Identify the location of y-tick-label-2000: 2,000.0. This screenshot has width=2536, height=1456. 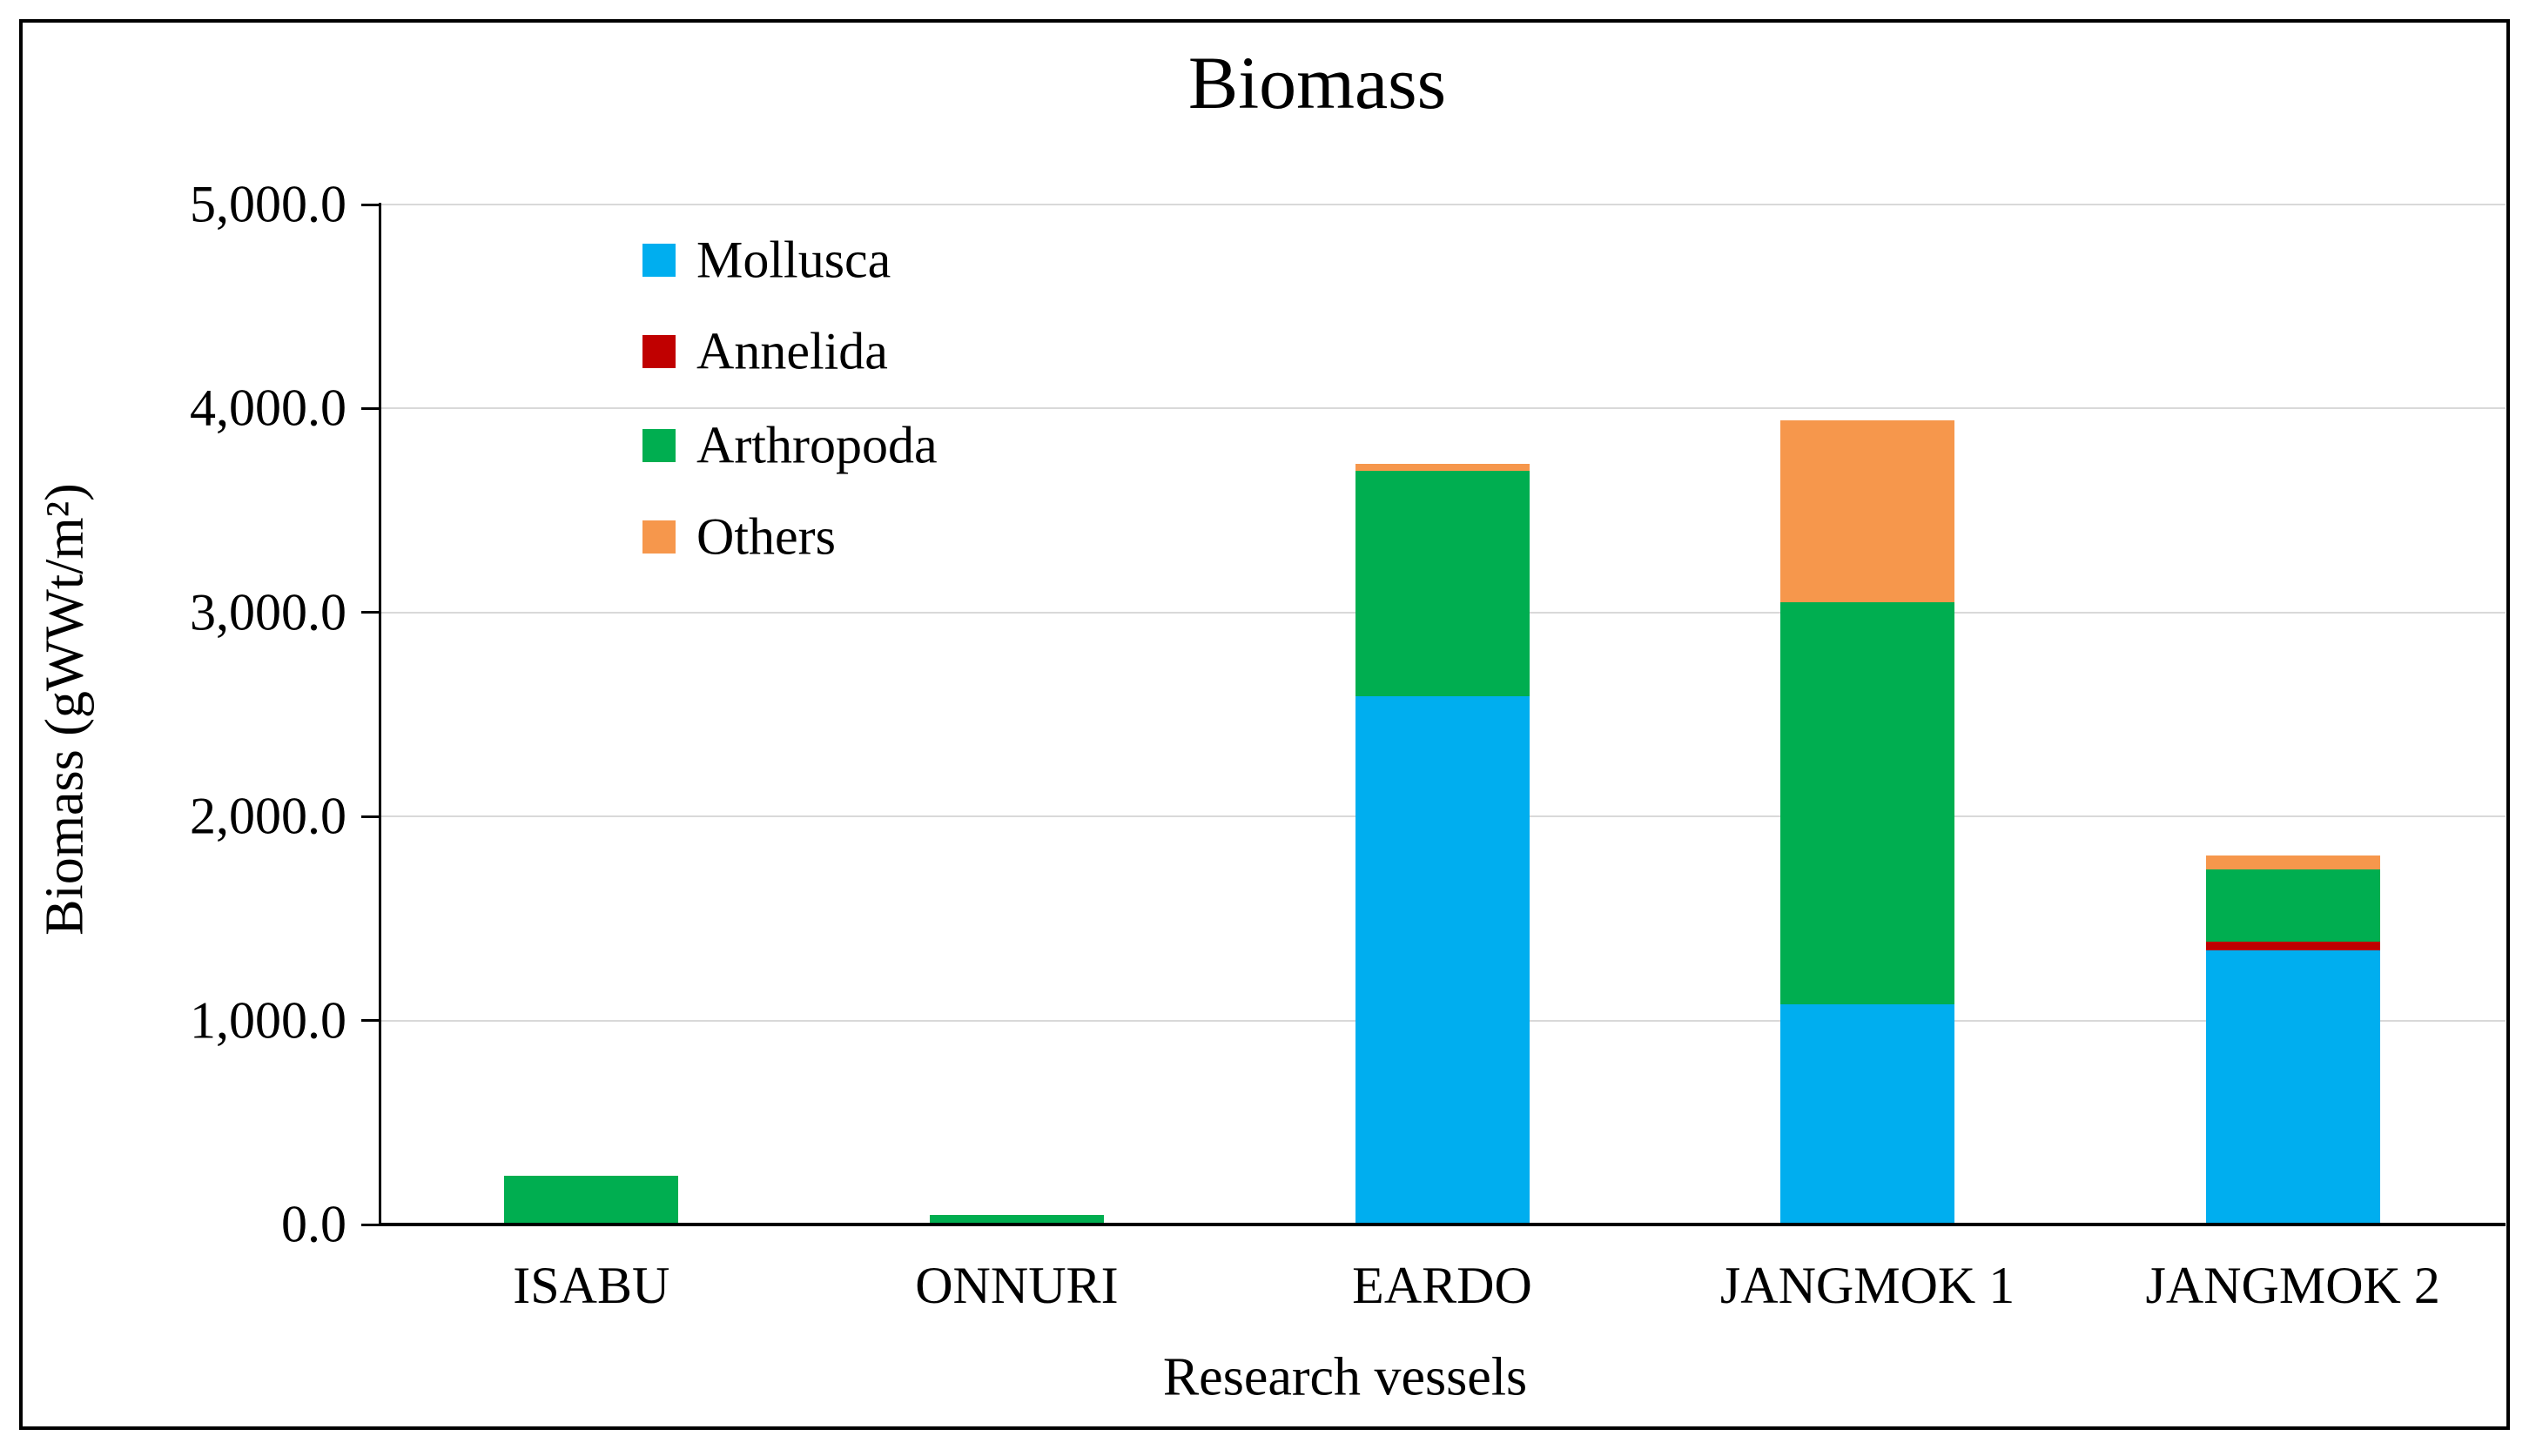
(268, 816).